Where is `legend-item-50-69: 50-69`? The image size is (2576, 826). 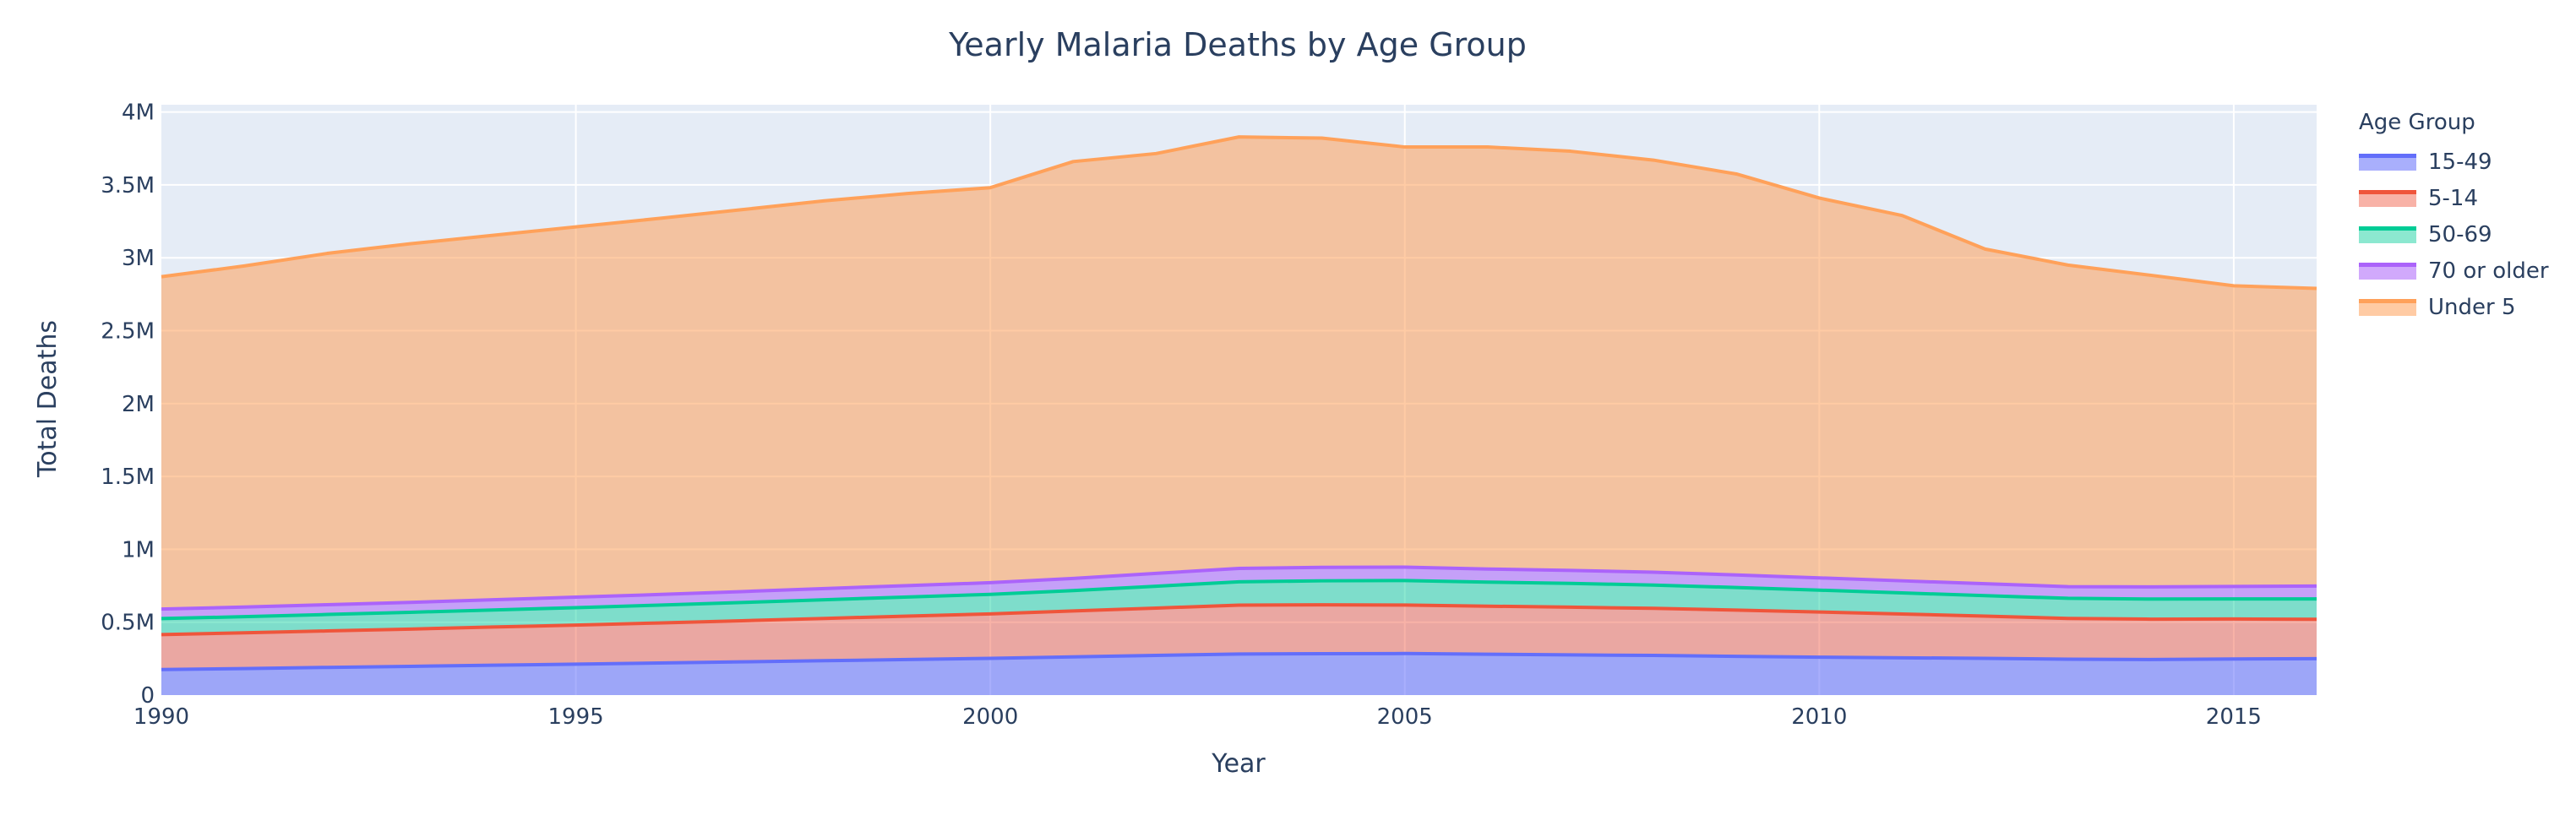 legend-item-50-69: 50-69 is located at coordinates (2454, 234).